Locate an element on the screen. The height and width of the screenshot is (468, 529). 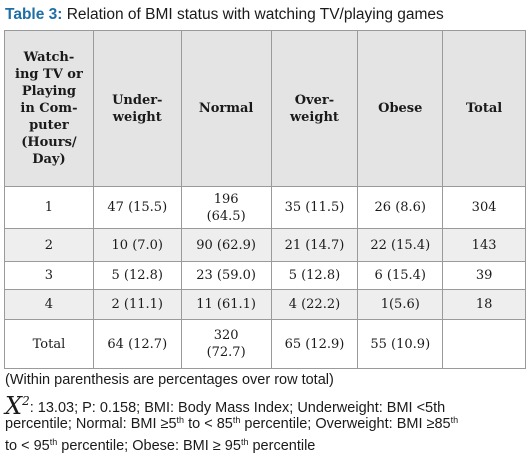
cell-obese: 1(5.6) is located at coordinates (400, 304).